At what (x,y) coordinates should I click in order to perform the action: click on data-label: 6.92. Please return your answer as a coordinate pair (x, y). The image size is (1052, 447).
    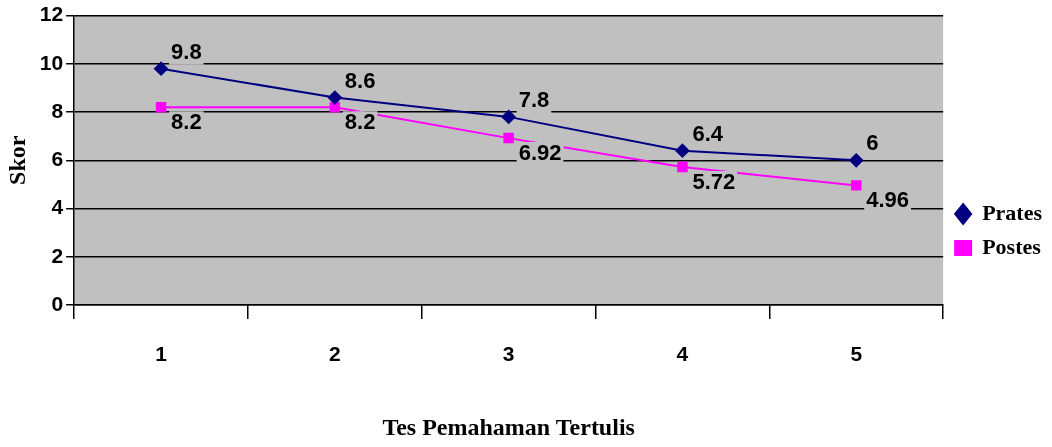
    Looking at the image, I should click on (540, 153).